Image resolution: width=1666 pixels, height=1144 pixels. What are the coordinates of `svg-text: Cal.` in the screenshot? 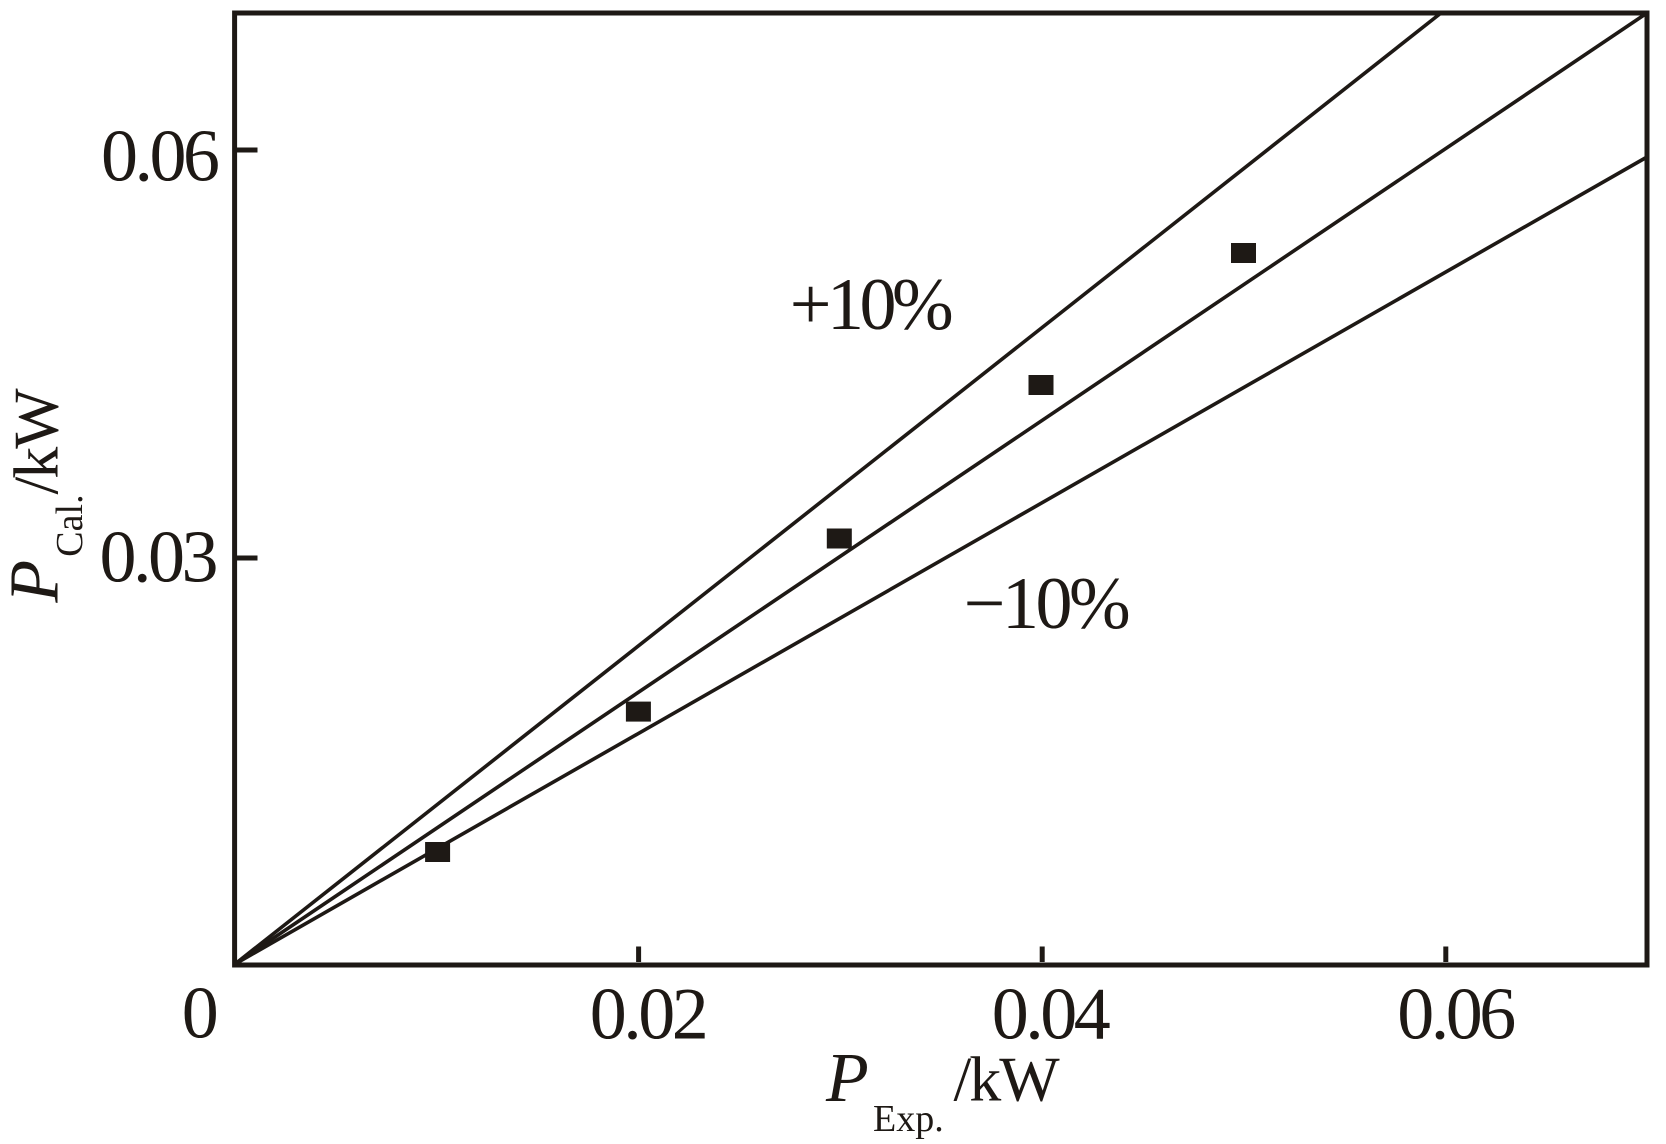 It's located at (70, 525).